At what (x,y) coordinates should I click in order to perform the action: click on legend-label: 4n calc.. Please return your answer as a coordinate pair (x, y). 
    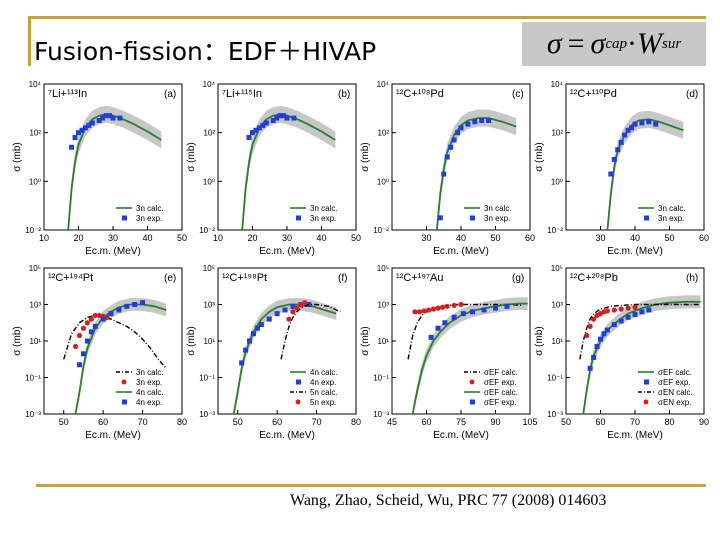
    Looking at the image, I should click on (324, 372).